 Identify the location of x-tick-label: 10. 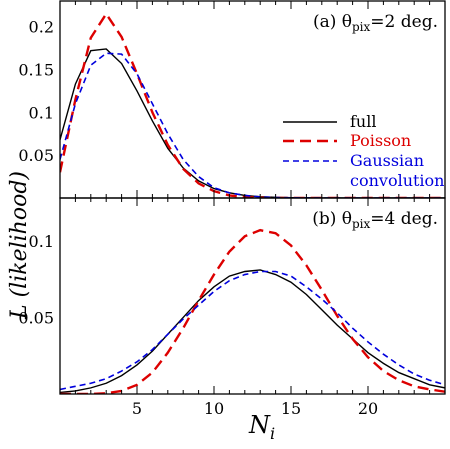
(214, 408).